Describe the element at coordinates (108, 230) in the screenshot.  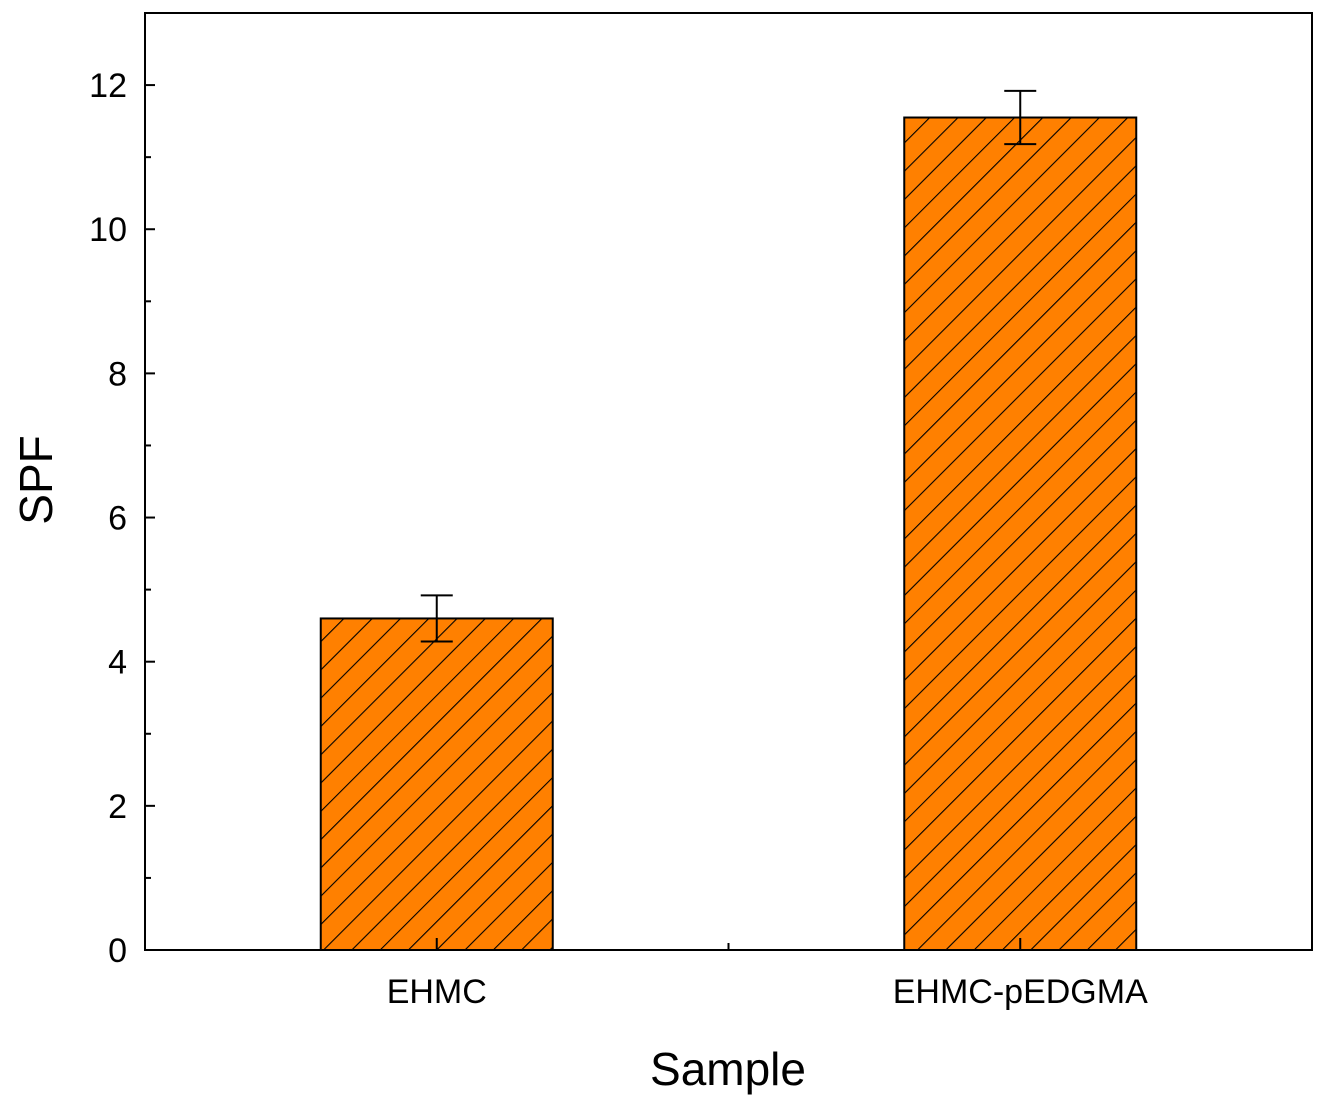
I see `y-tick-label: 10` at that location.